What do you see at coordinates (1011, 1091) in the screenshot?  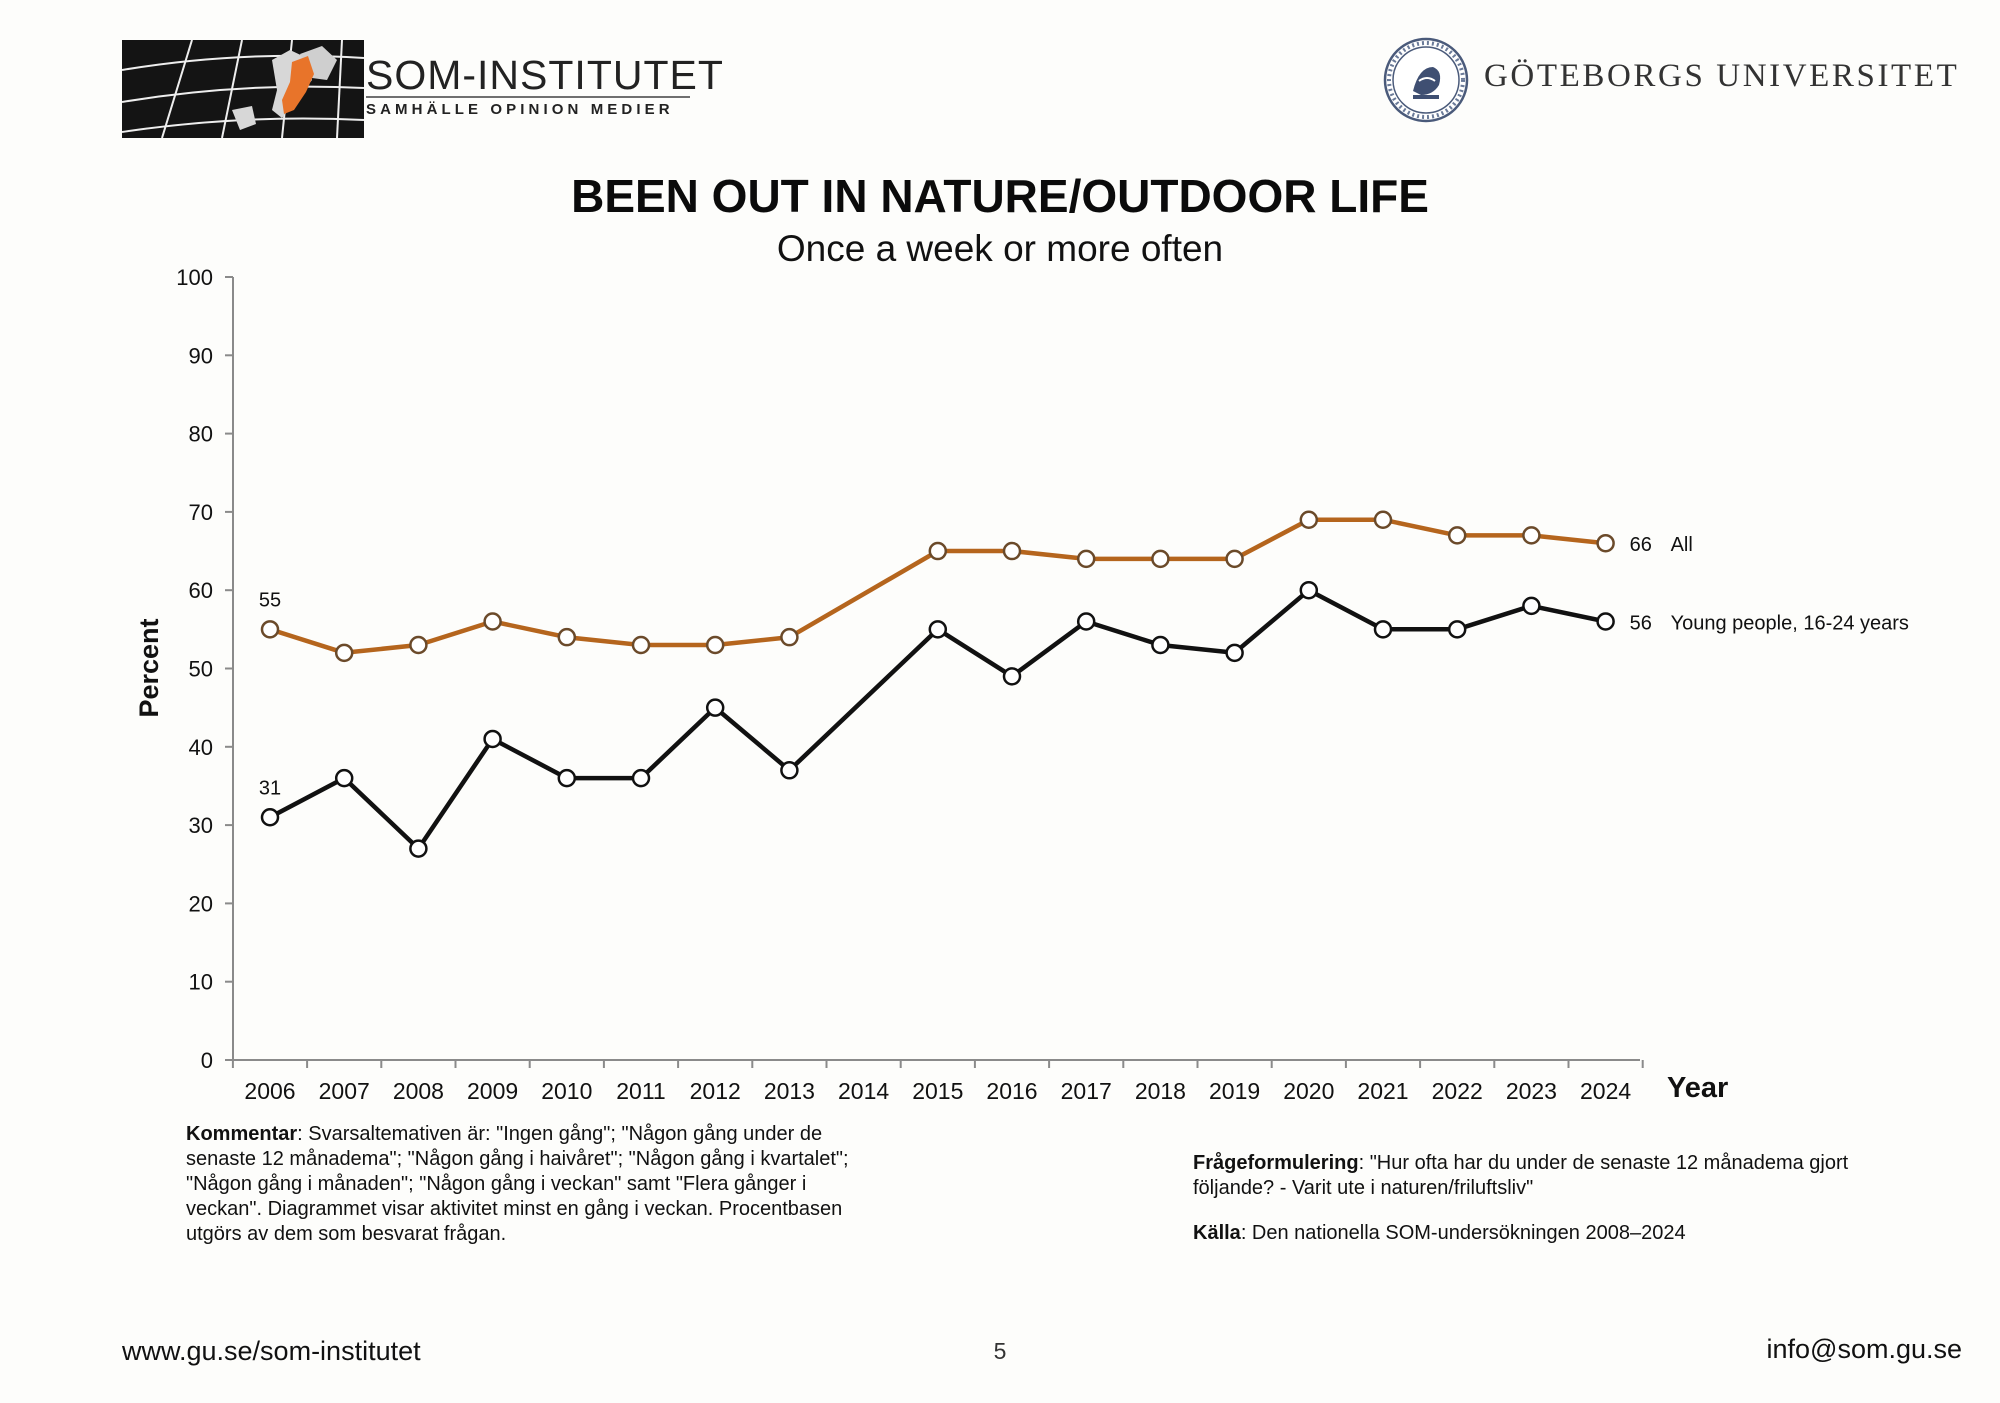 I see `x-tick-label: 2016` at bounding box center [1011, 1091].